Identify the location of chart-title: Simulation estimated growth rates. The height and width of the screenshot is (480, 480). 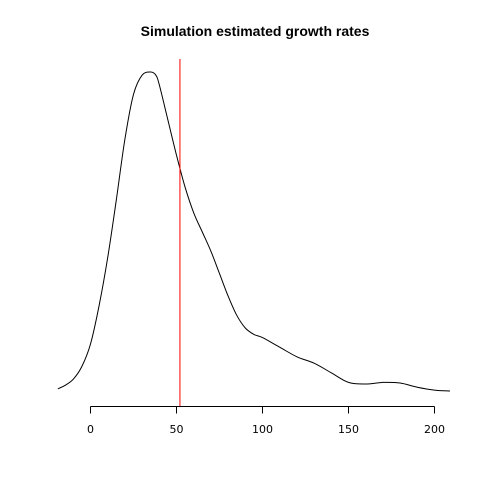
(255, 31).